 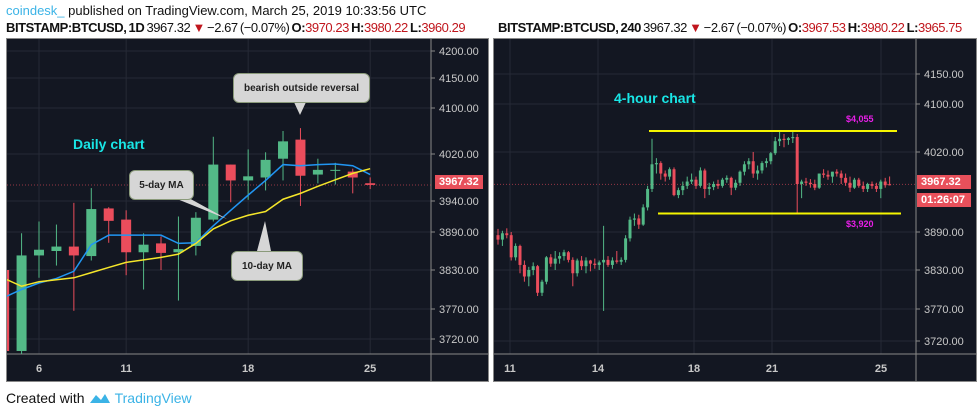 What do you see at coordinates (944, 105) in the screenshot?
I see `y-tick-label: 4100.00` at bounding box center [944, 105].